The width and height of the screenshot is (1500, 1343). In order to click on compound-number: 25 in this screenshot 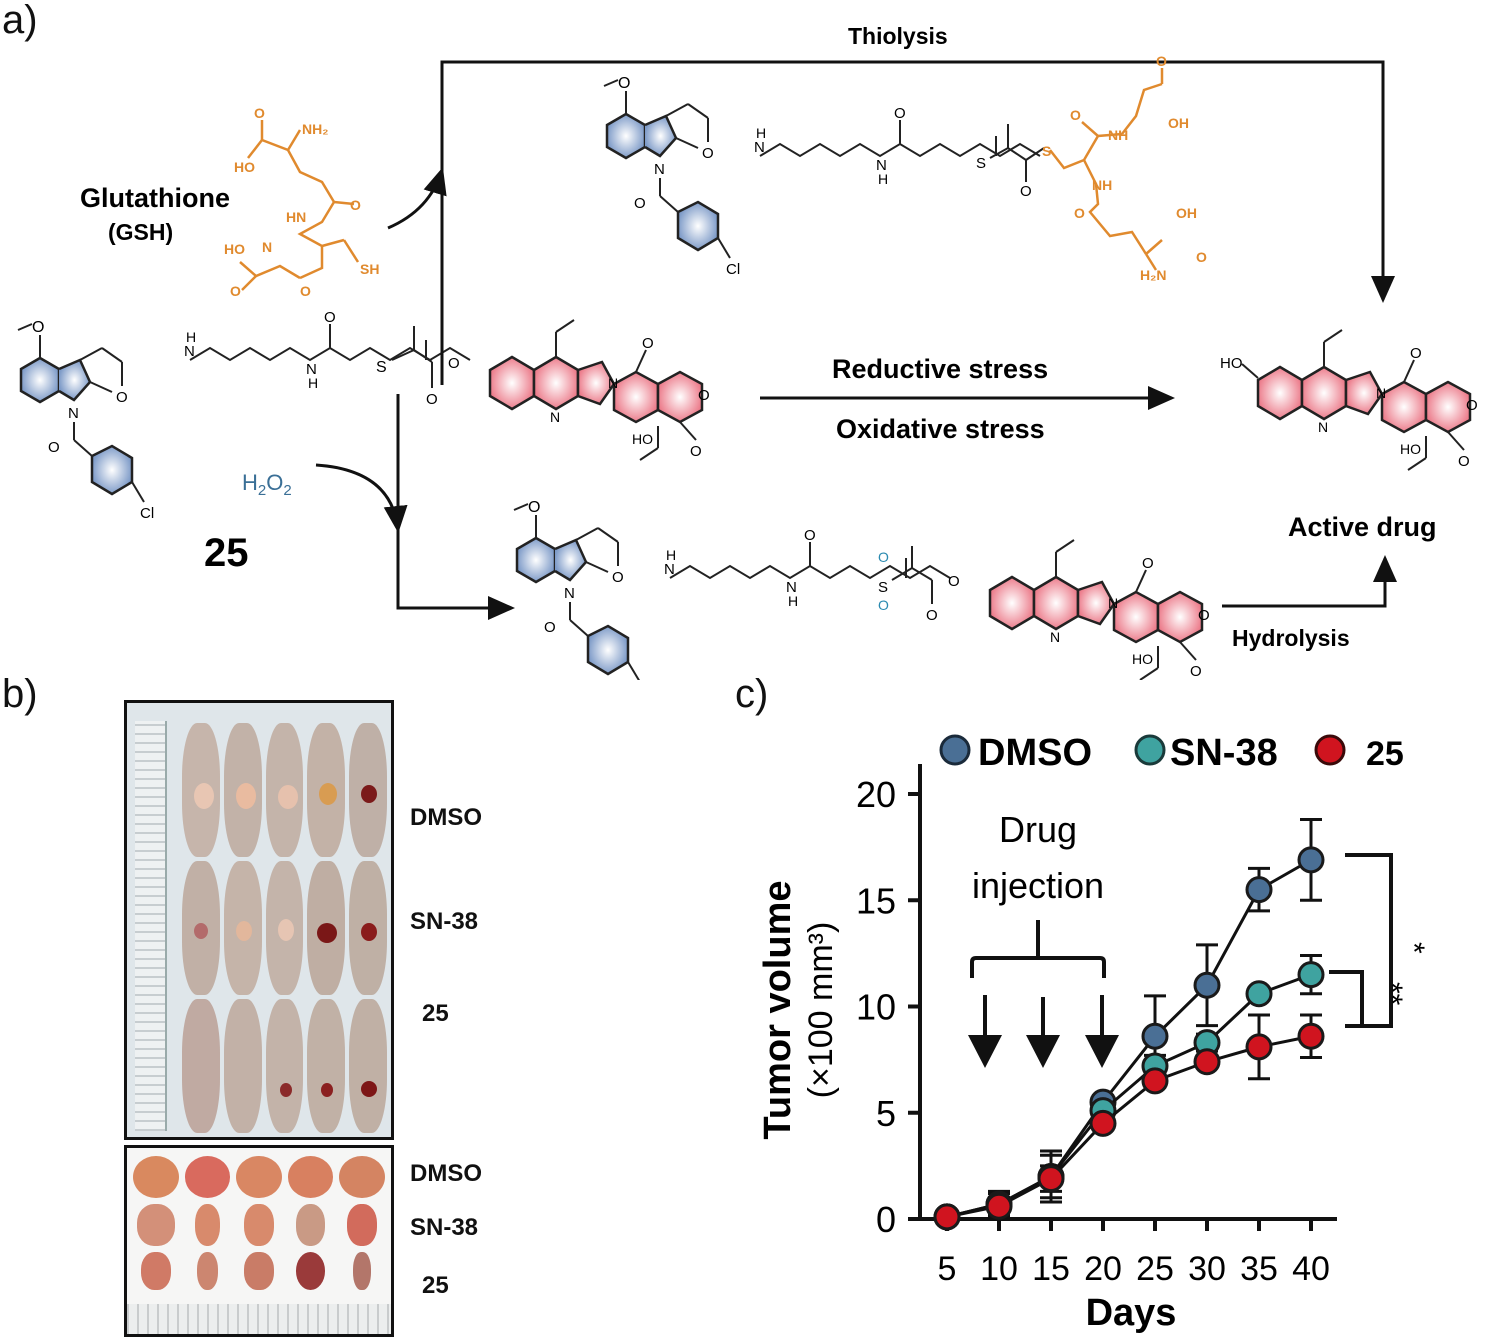, I will do `click(226, 553)`.